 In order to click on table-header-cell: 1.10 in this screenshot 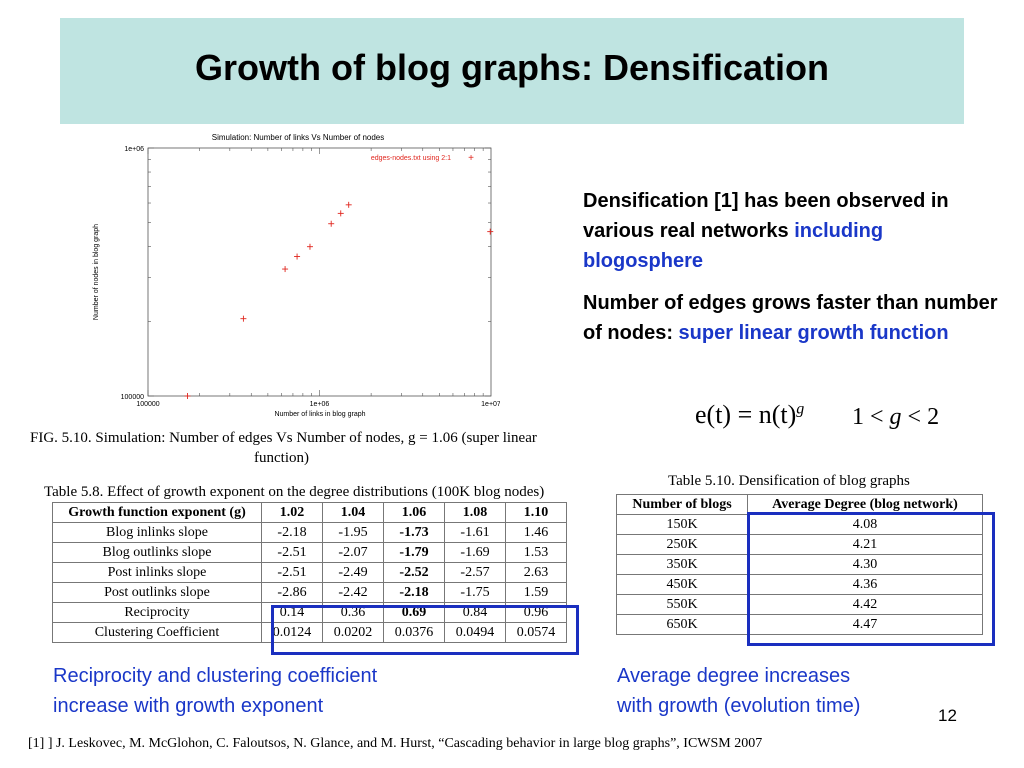, I will do `click(536, 512)`.